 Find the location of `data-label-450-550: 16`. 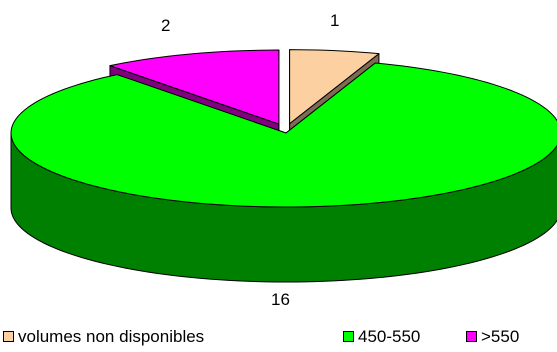

data-label-450-550: 16 is located at coordinates (280, 299).